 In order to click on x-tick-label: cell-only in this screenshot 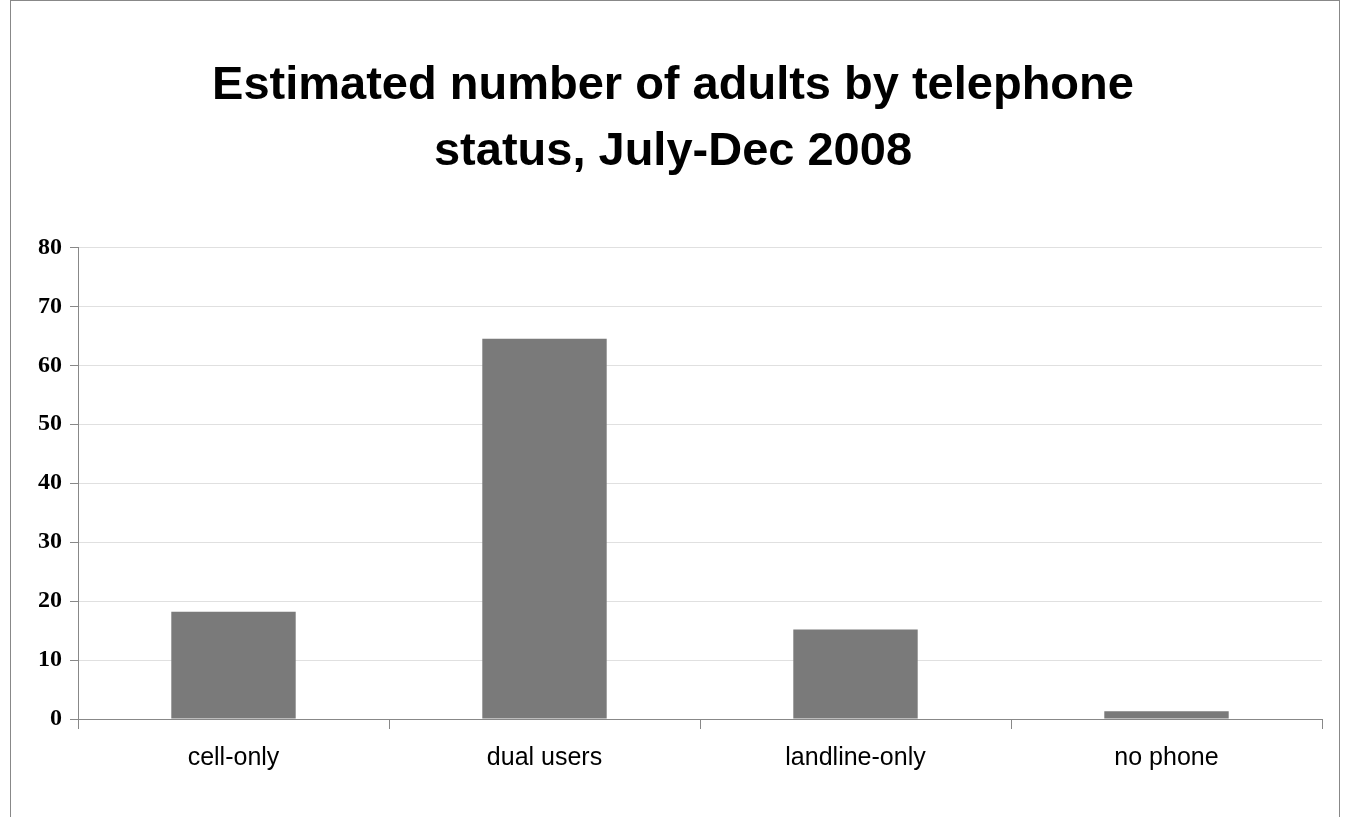, I will do `click(233, 755)`.